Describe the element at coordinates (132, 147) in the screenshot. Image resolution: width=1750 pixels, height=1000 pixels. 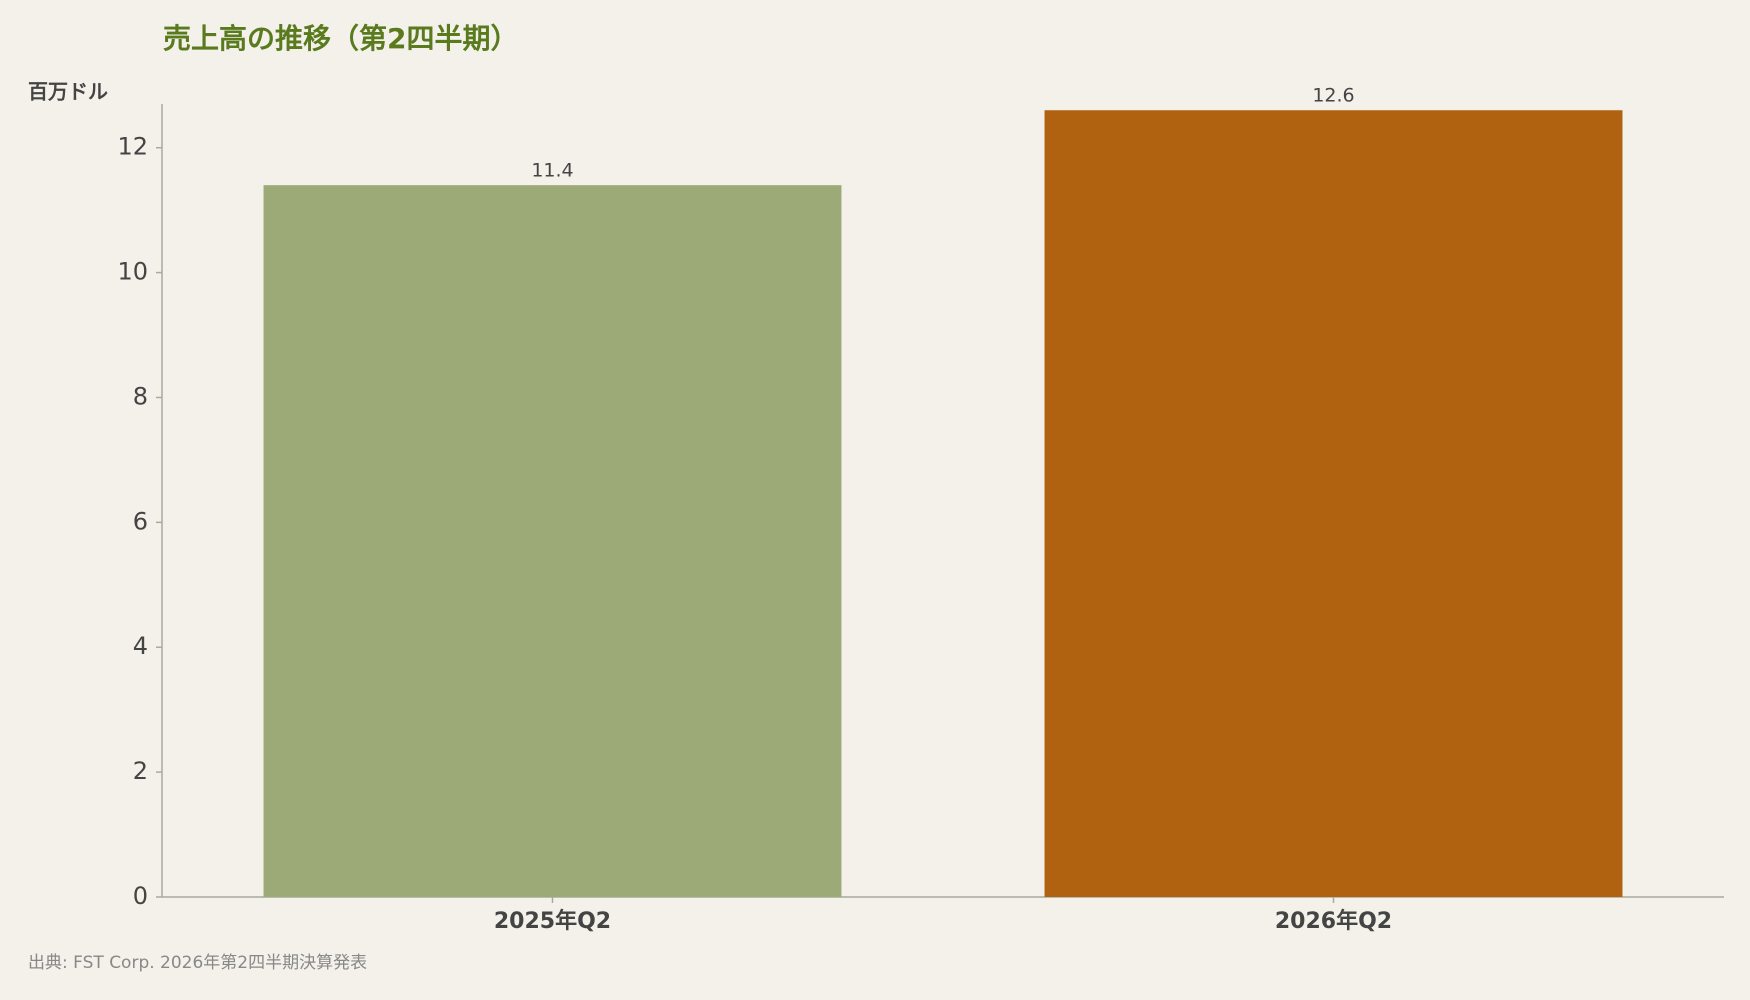
I see `y-tick-label: 12` at that location.